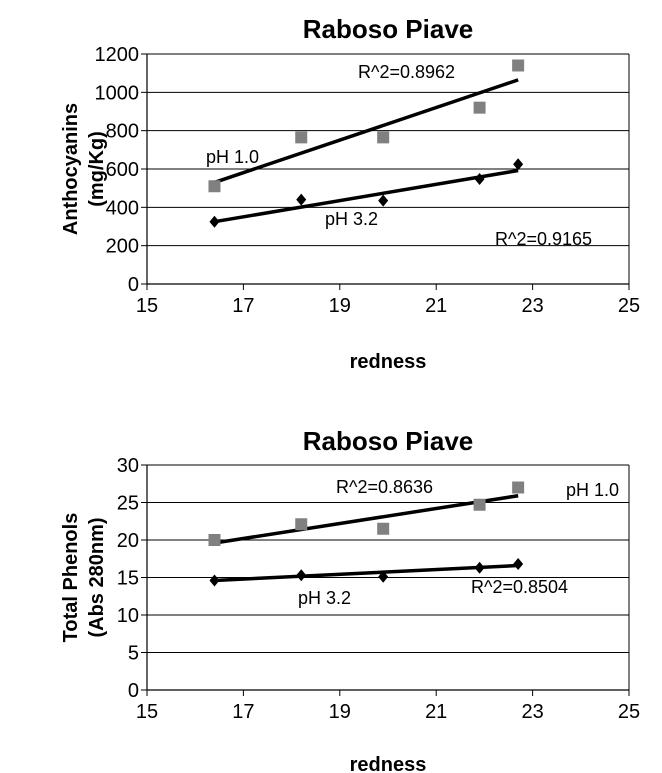 This screenshot has height=773, width=662. Describe the element at coordinates (128, 616) in the screenshot. I see `y-tick-label: 10` at that location.